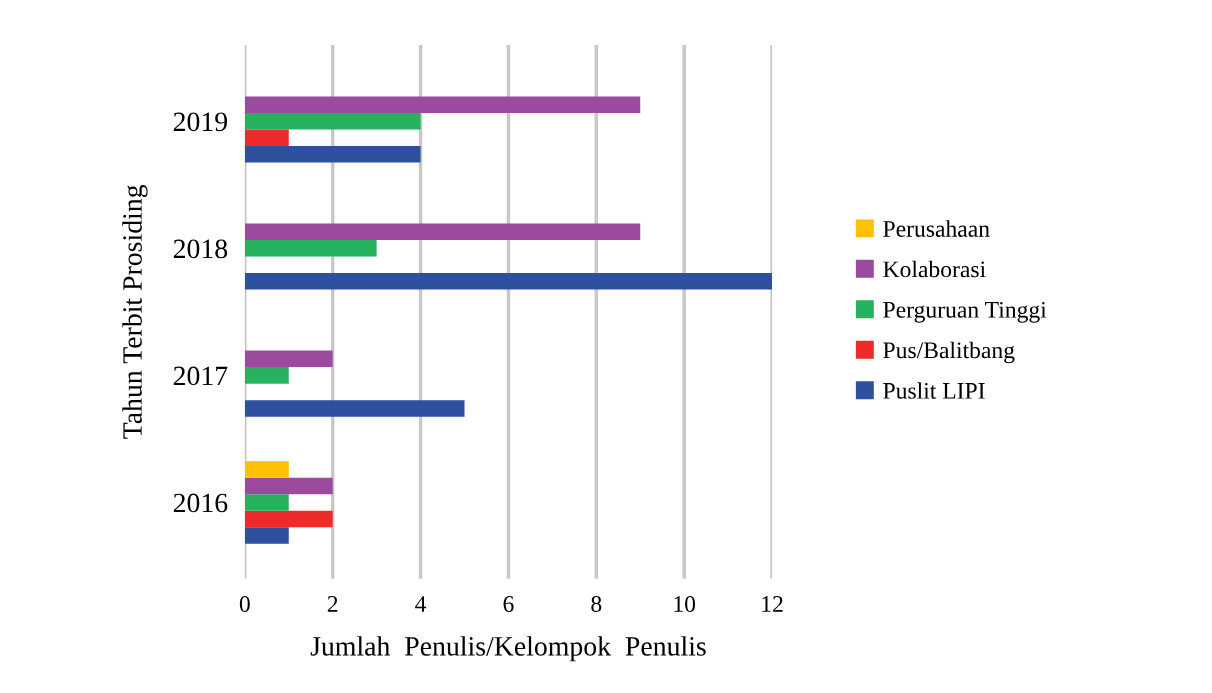  I want to click on y-tick-label: 2017, so click(200, 376).